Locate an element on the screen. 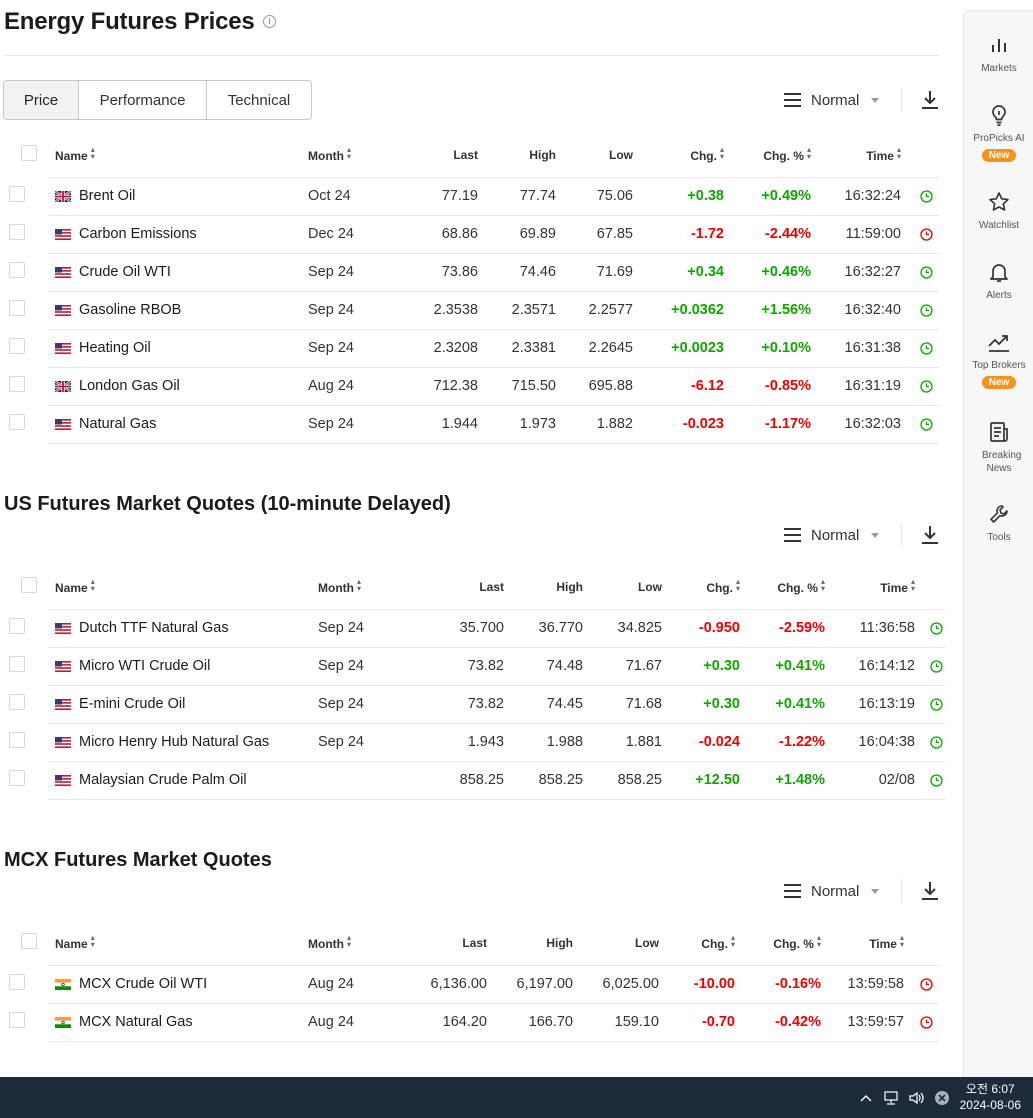 The height and width of the screenshot is (1118, 1033). sidebar-item-markets: Markets is located at coordinates (998, 55).